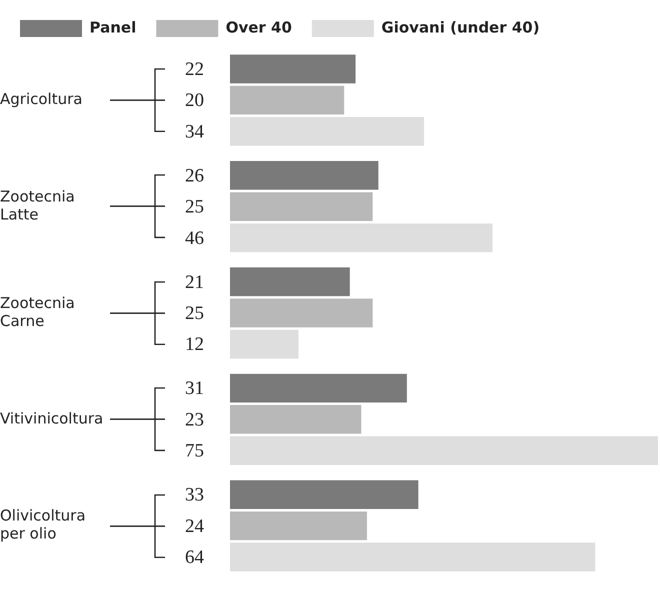 The width and height of the screenshot is (660, 598). What do you see at coordinates (113, 27) in the screenshot?
I see `legend-label: Panel` at bounding box center [113, 27].